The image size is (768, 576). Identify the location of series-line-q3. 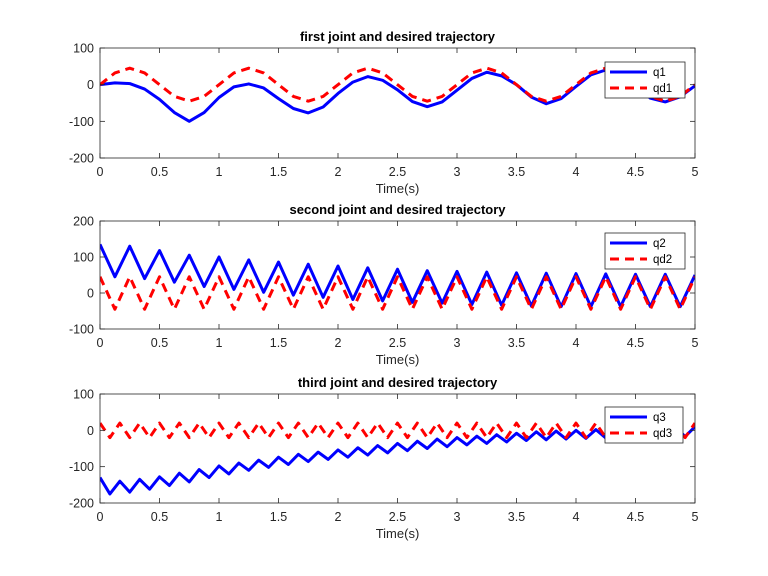
(397, 460).